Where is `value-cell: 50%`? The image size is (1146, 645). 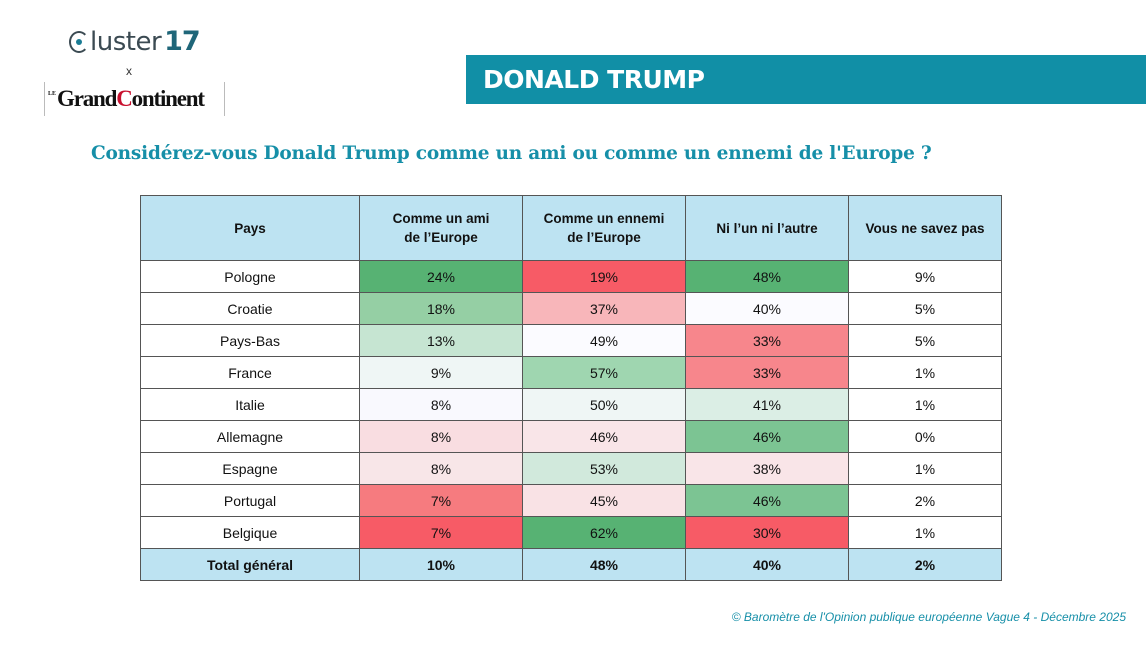 value-cell: 50% is located at coordinates (604, 404).